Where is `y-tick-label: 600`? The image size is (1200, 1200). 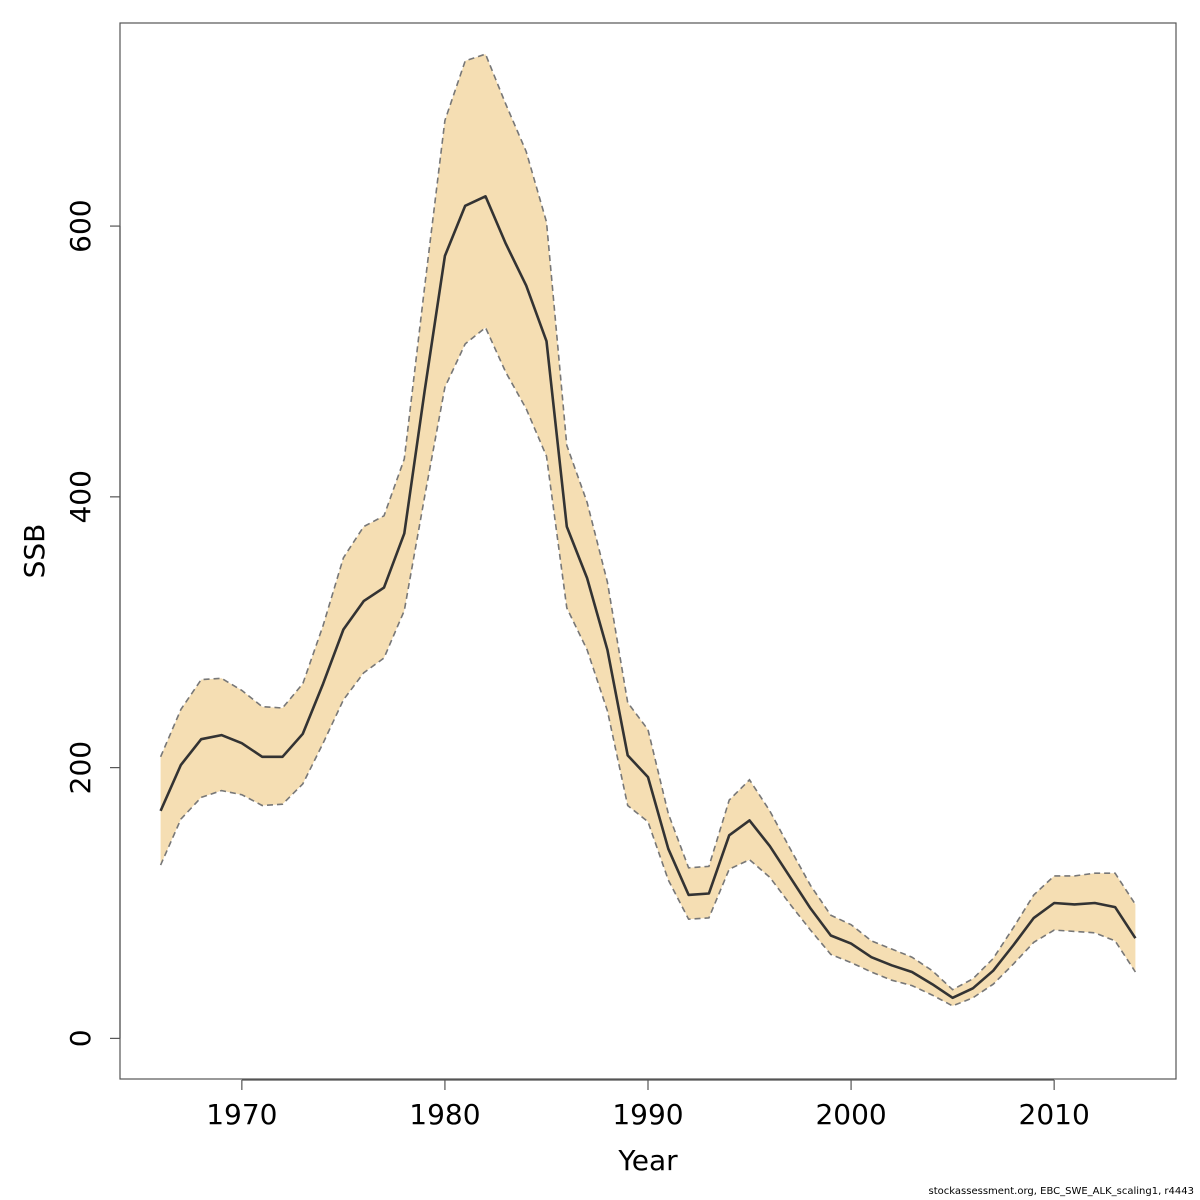 y-tick-label: 600 is located at coordinates (80, 225).